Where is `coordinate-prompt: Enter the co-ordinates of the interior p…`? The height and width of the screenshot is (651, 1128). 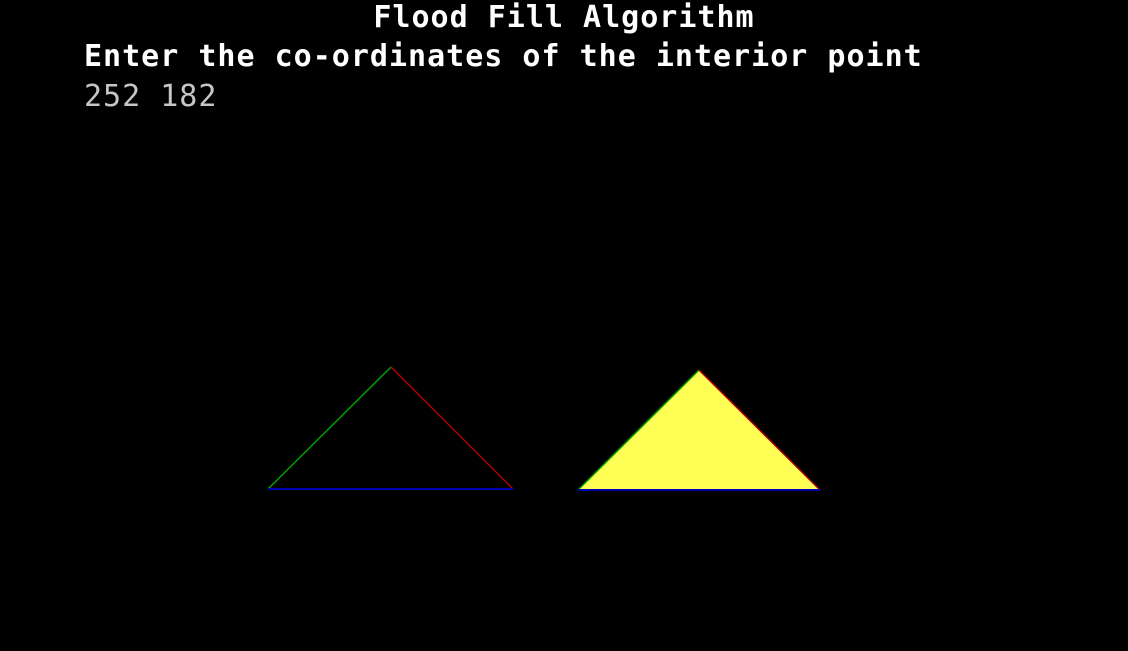
coordinate-prompt: Enter the co-ordinates of the interior p… is located at coordinates (503, 56).